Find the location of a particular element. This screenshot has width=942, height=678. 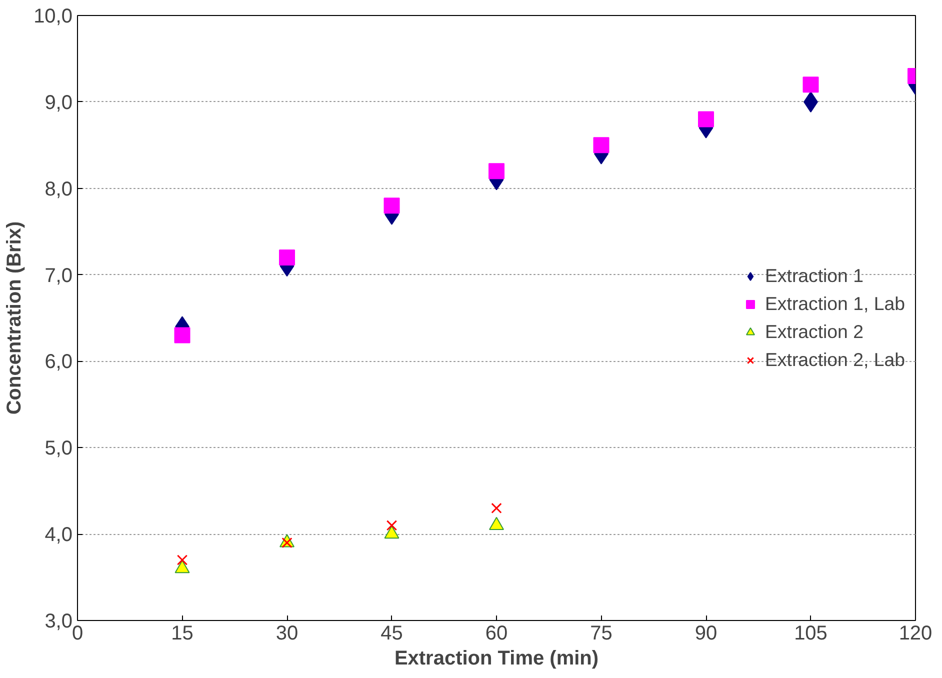

y-tick-label: 3,0 is located at coordinates (58, 621).